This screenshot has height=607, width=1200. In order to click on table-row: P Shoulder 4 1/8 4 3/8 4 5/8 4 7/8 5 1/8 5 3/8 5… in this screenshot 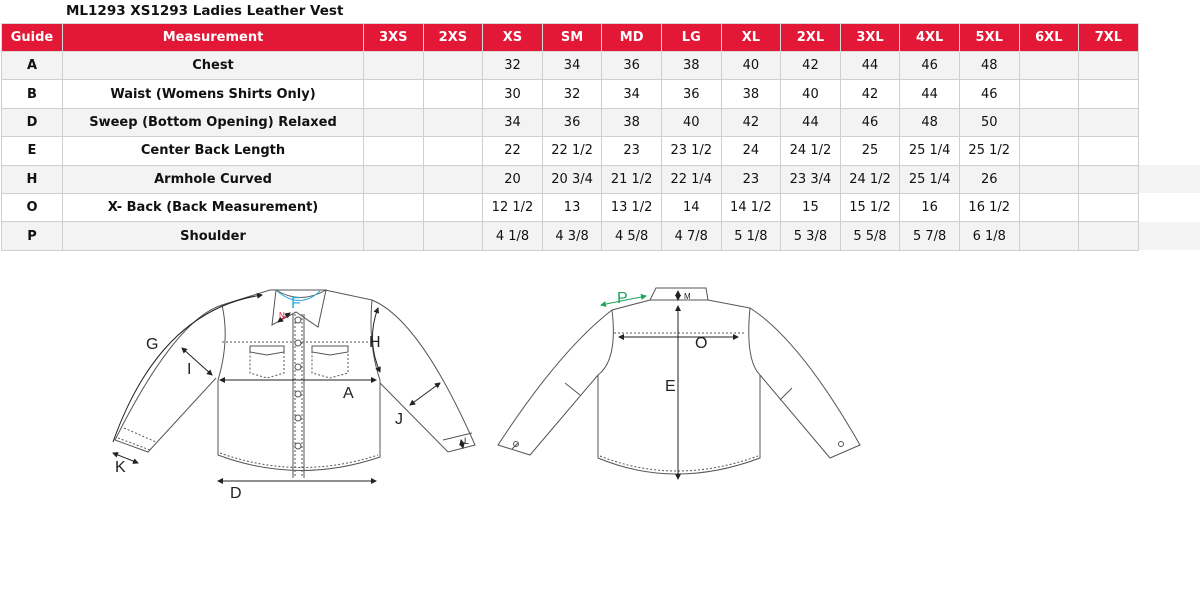, I will do `click(570, 236)`.